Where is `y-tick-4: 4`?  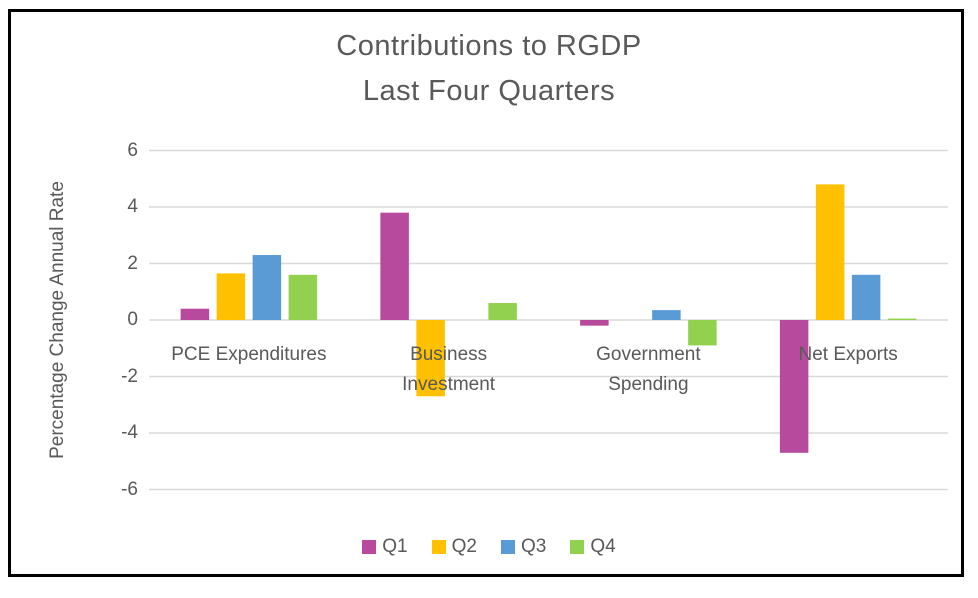
y-tick-4: 4 is located at coordinates (132, 206).